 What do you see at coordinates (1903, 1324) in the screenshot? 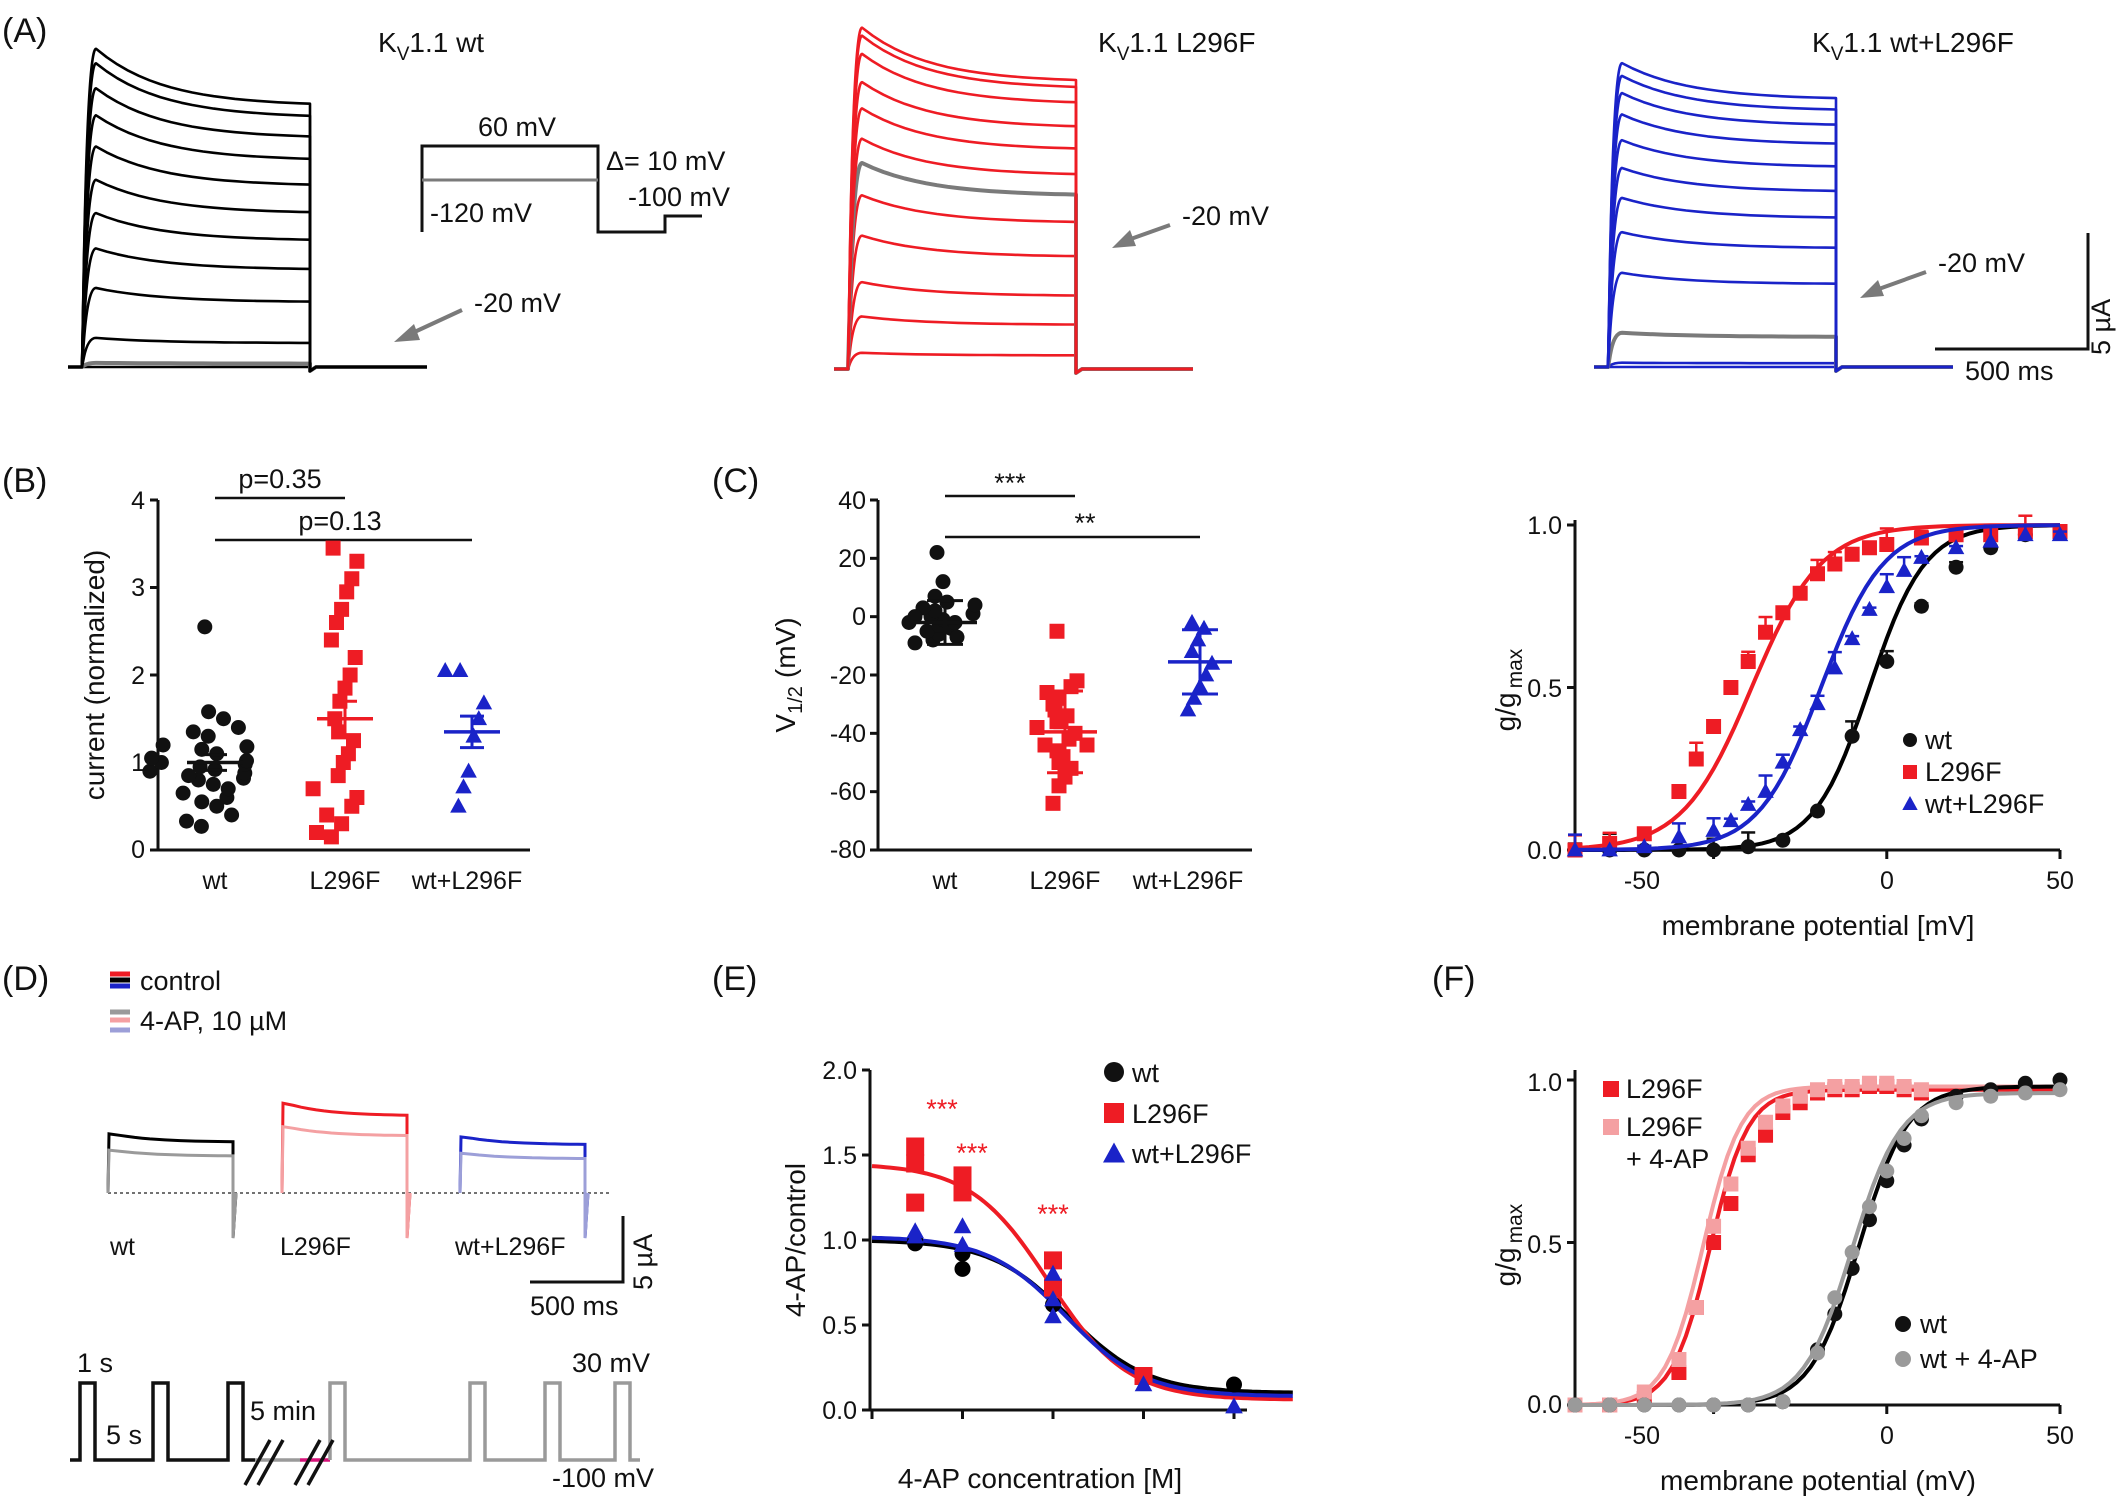
I see `legend-f-wt-marker` at bounding box center [1903, 1324].